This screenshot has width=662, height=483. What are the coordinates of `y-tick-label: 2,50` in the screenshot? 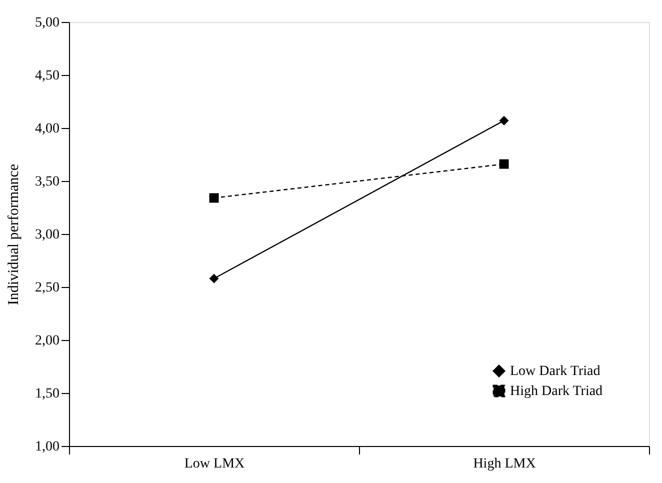 It's located at (47, 288).